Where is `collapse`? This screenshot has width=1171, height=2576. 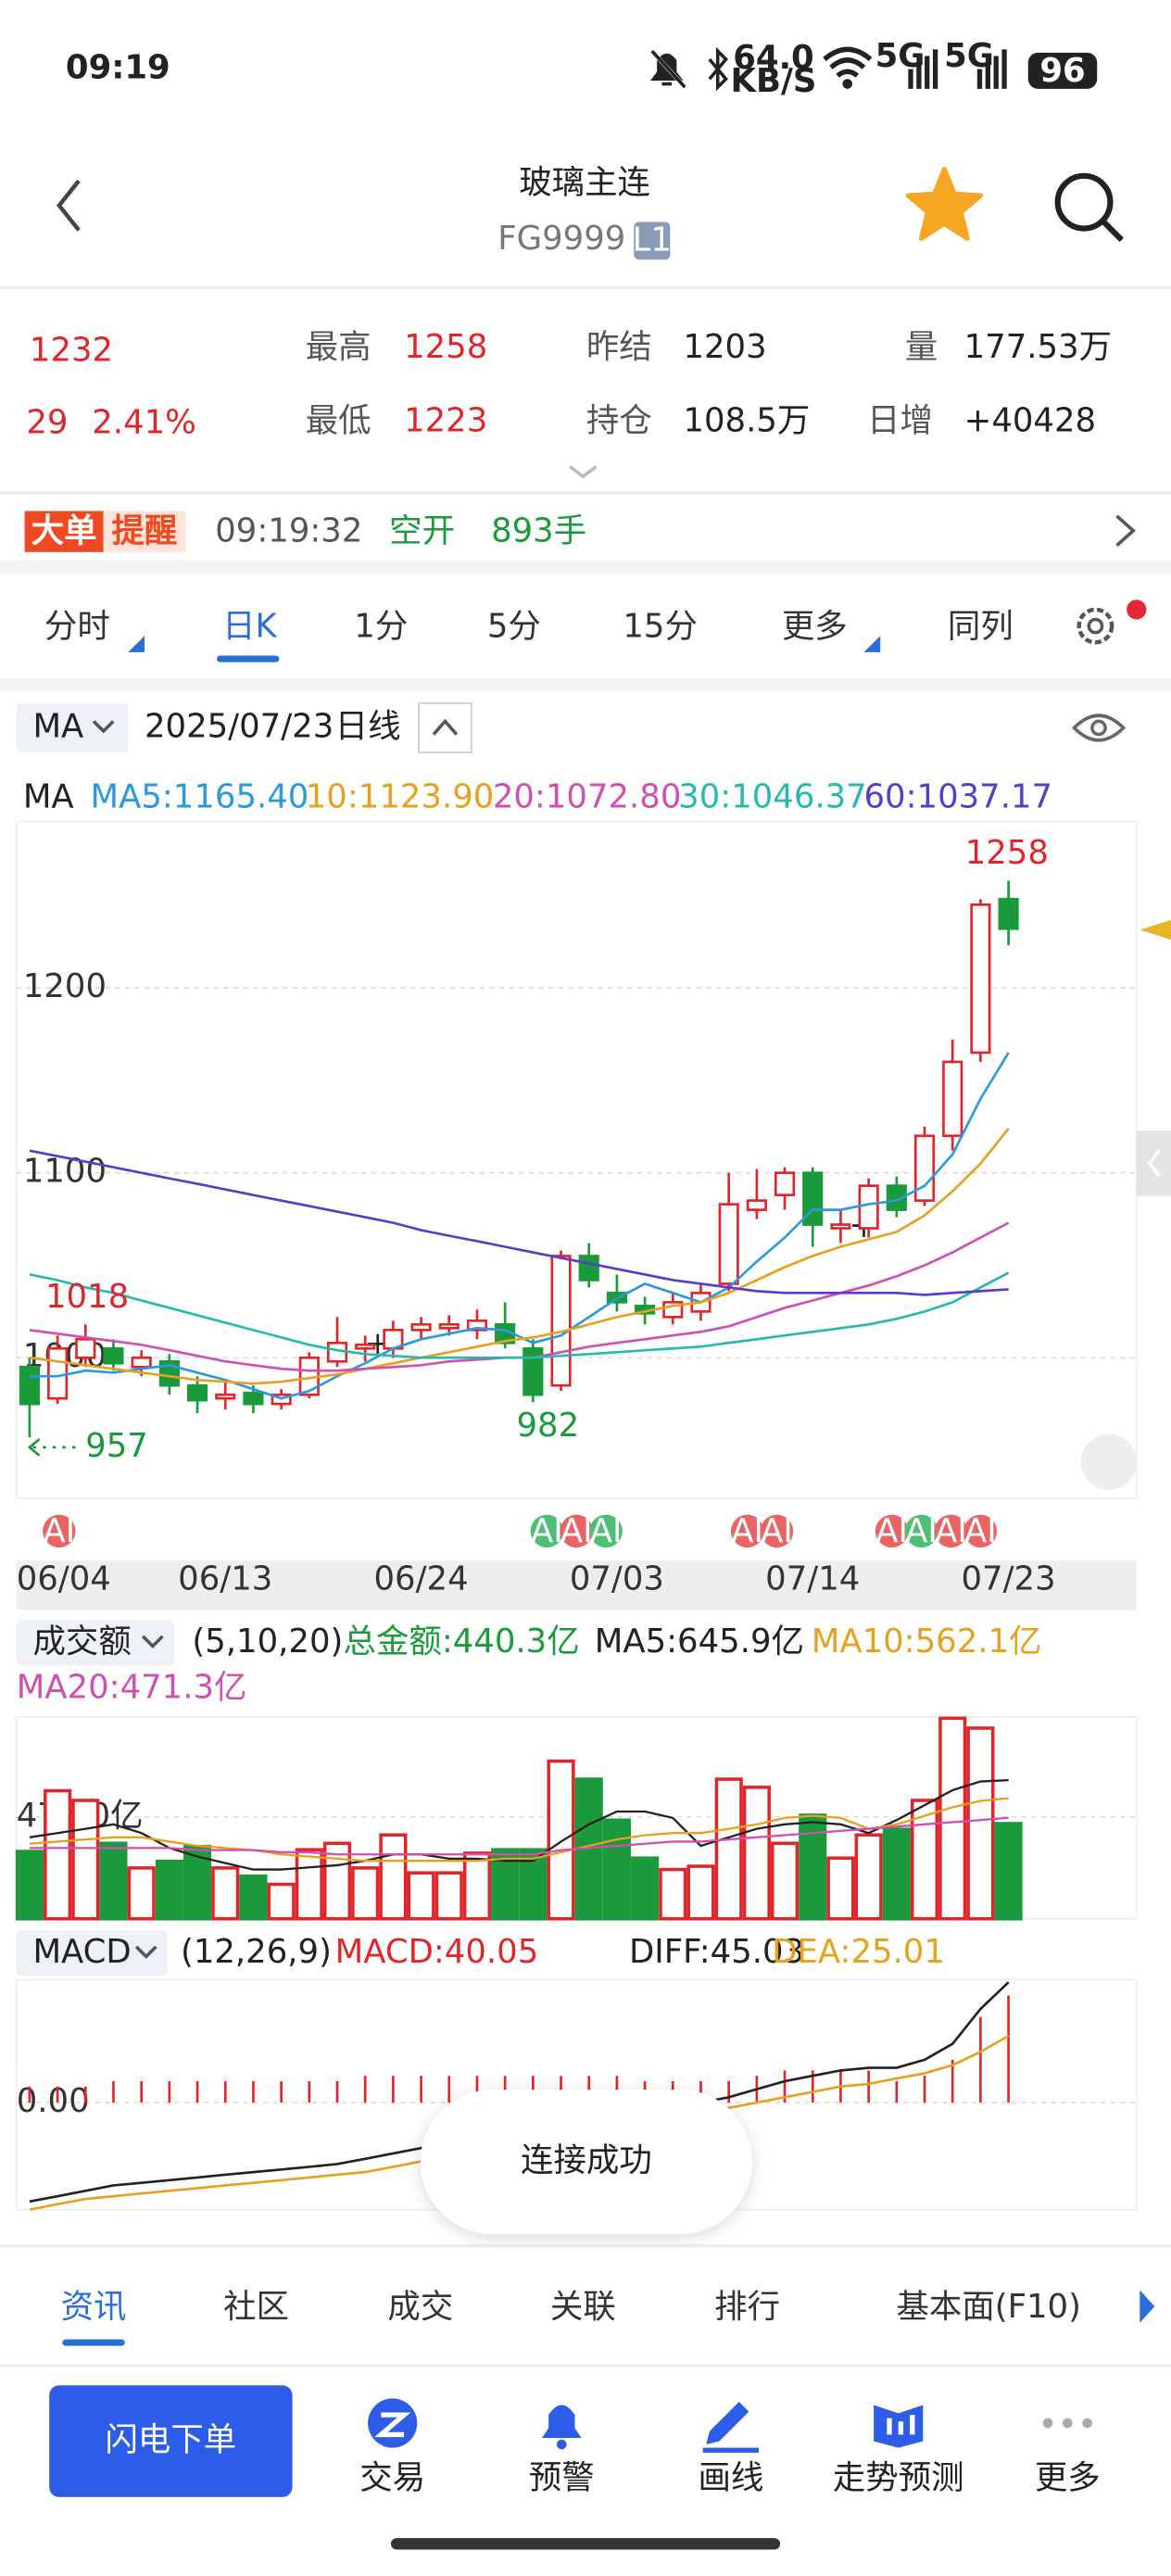
collapse is located at coordinates (445, 727).